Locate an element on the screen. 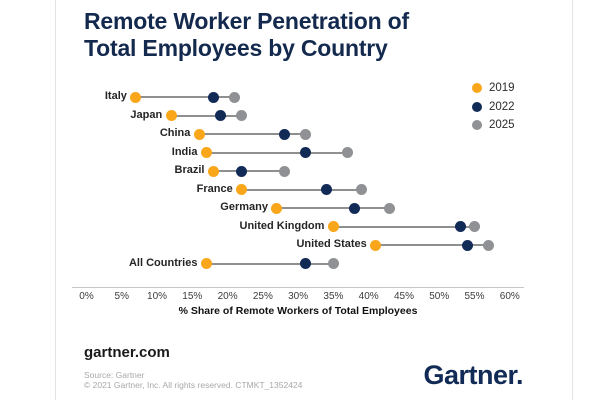  x-tick-55pct: 55% is located at coordinates (474, 296).